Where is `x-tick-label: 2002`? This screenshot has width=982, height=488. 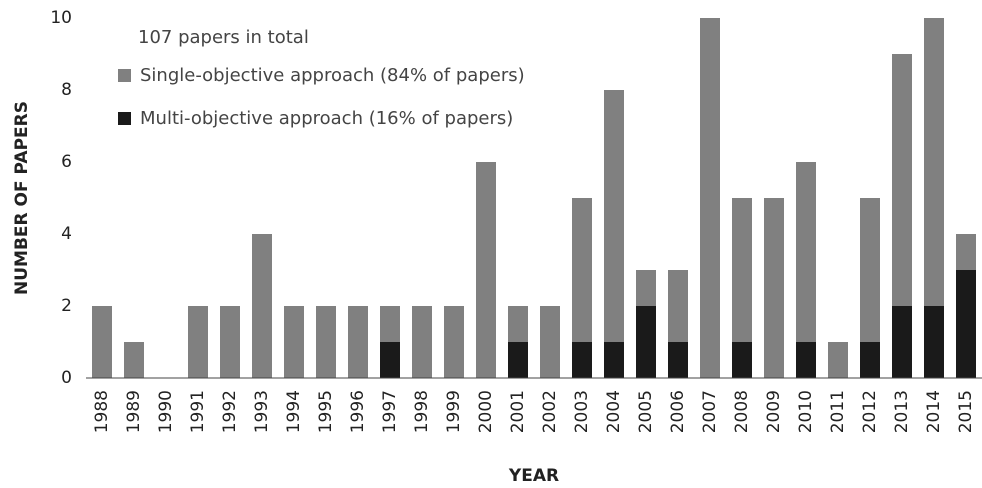
x-tick-label: 2002 is located at coordinates (550, 411).